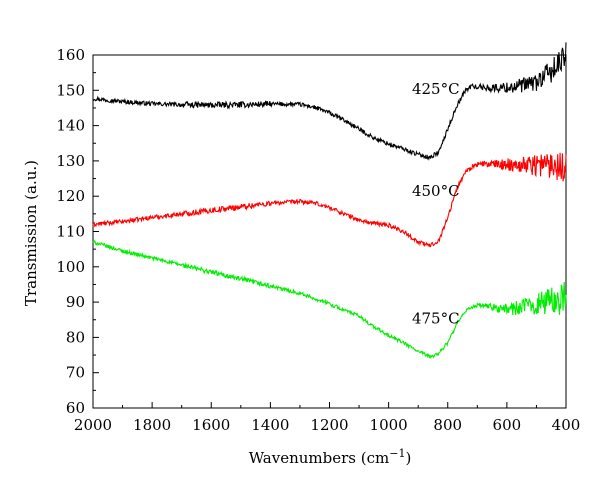  I want to click on x-axis-label-superscript: −1, so click(397, 453).